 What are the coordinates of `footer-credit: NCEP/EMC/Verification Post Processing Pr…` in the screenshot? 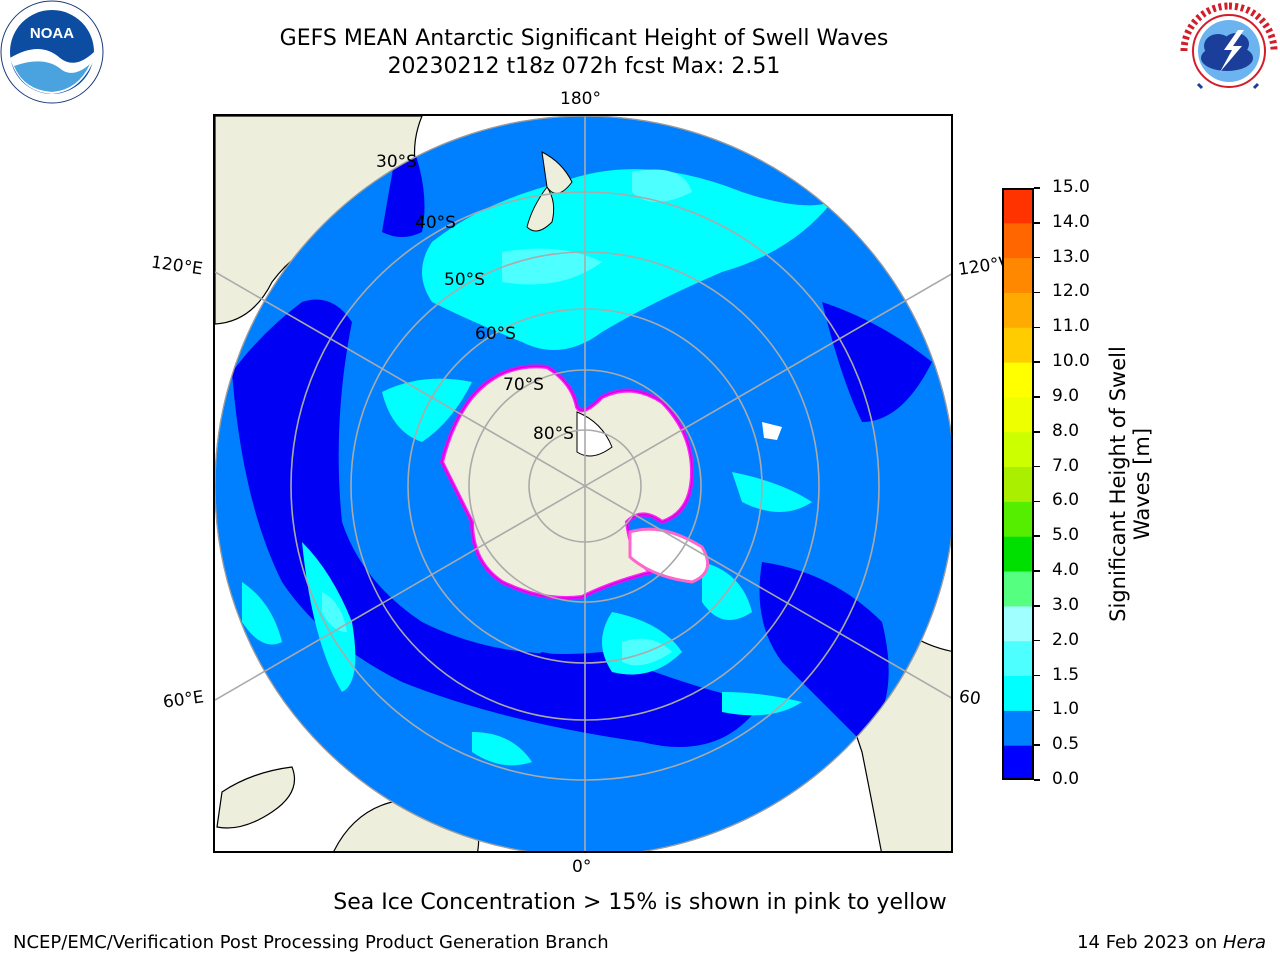 It's located at (311, 942).